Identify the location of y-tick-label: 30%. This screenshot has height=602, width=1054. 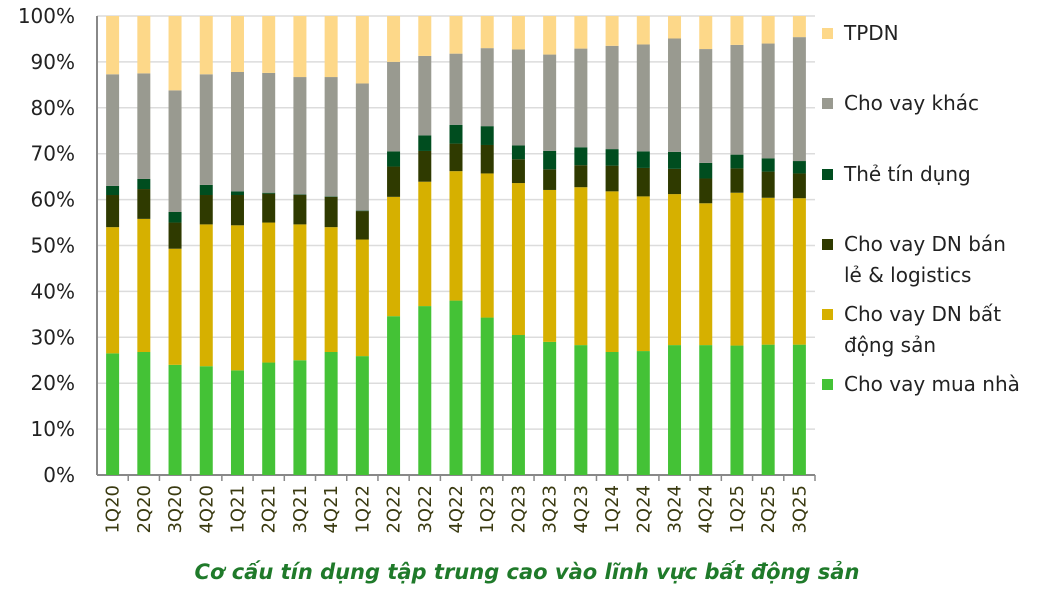
(53, 337).